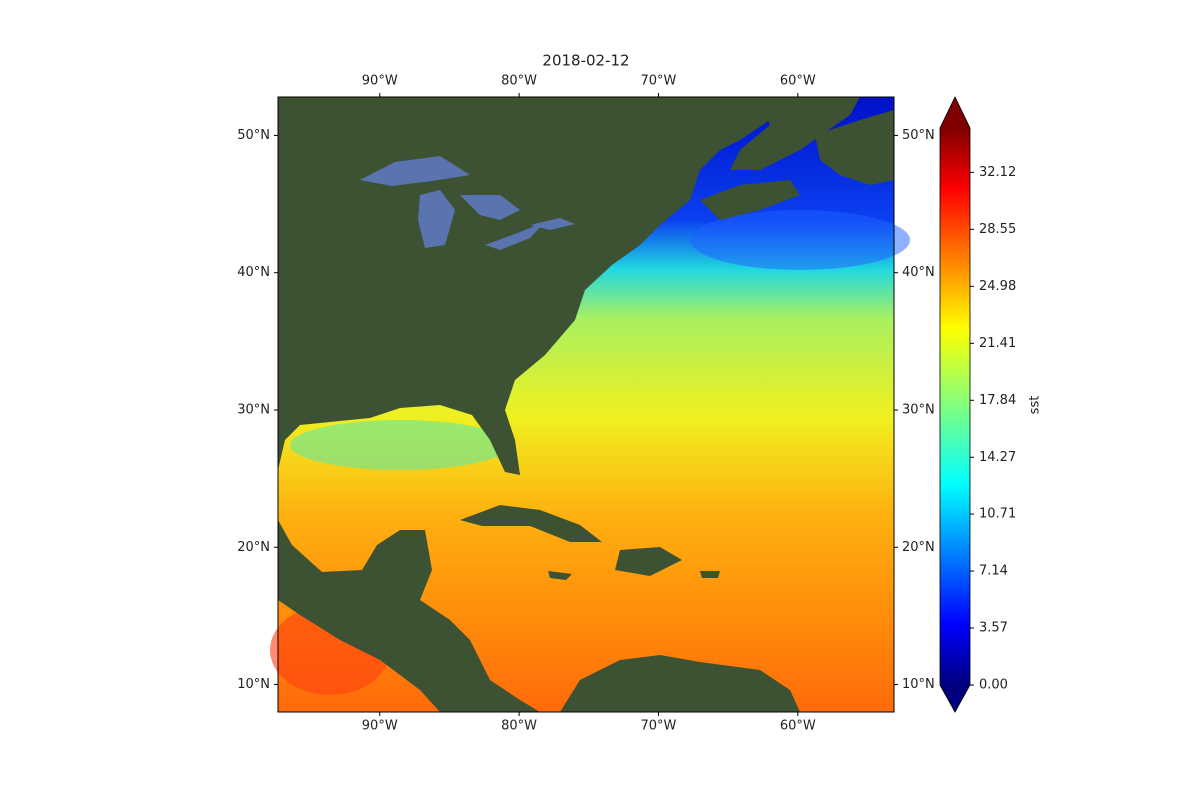 This screenshot has width=1200, height=800. Describe the element at coordinates (585, 61) in the screenshot. I see `chart-title: 2018-02-12` at that location.